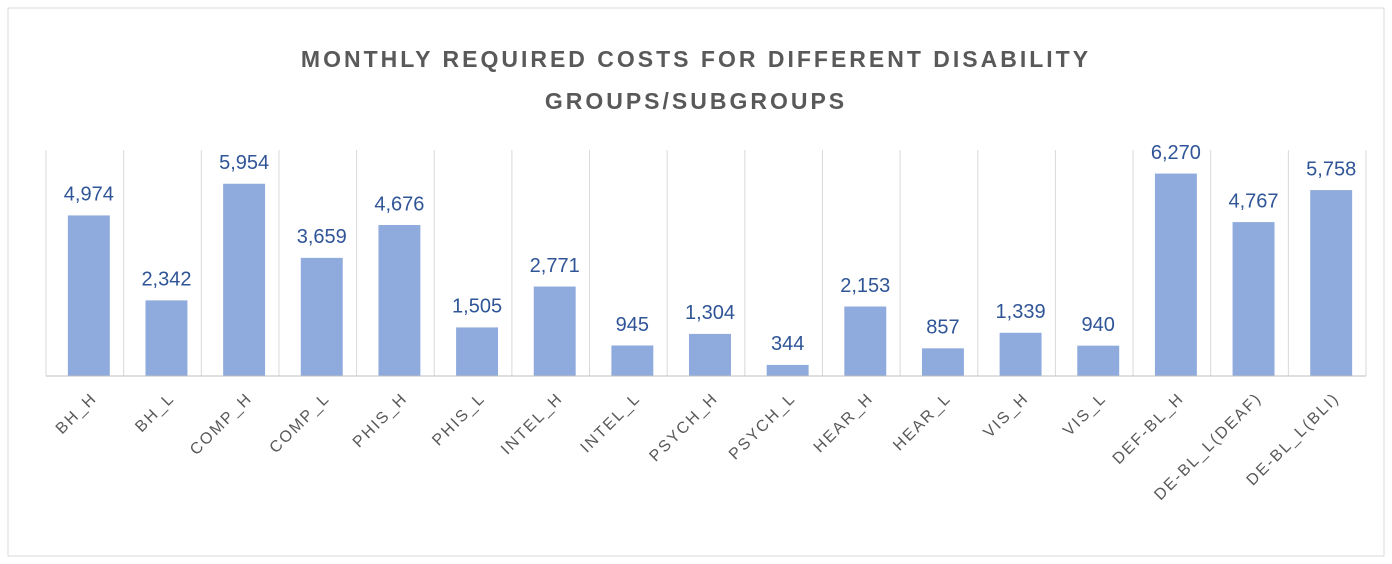 The image size is (1392, 564). Describe the element at coordinates (166, 280) in the screenshot. I see `value-label: 2,342` at that location.